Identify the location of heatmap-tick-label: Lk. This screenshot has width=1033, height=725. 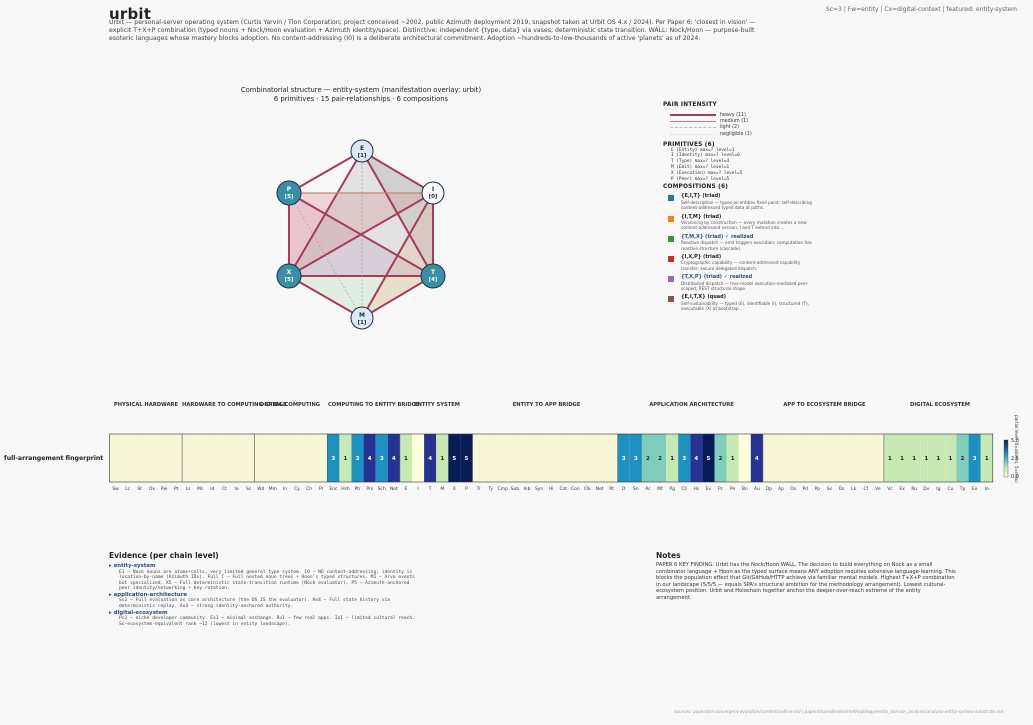
(853, 489).